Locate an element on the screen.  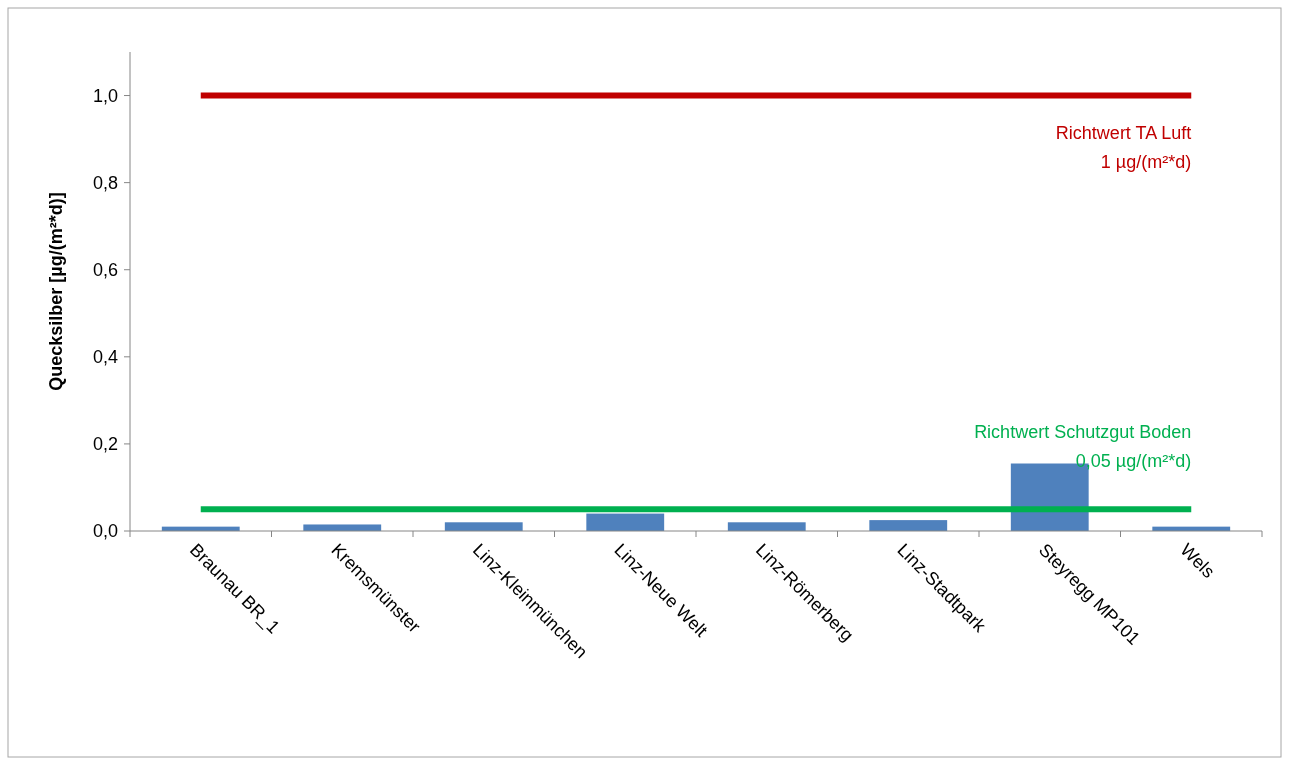
y-tick-label: 0,2 is located at coordinates (105, 444).